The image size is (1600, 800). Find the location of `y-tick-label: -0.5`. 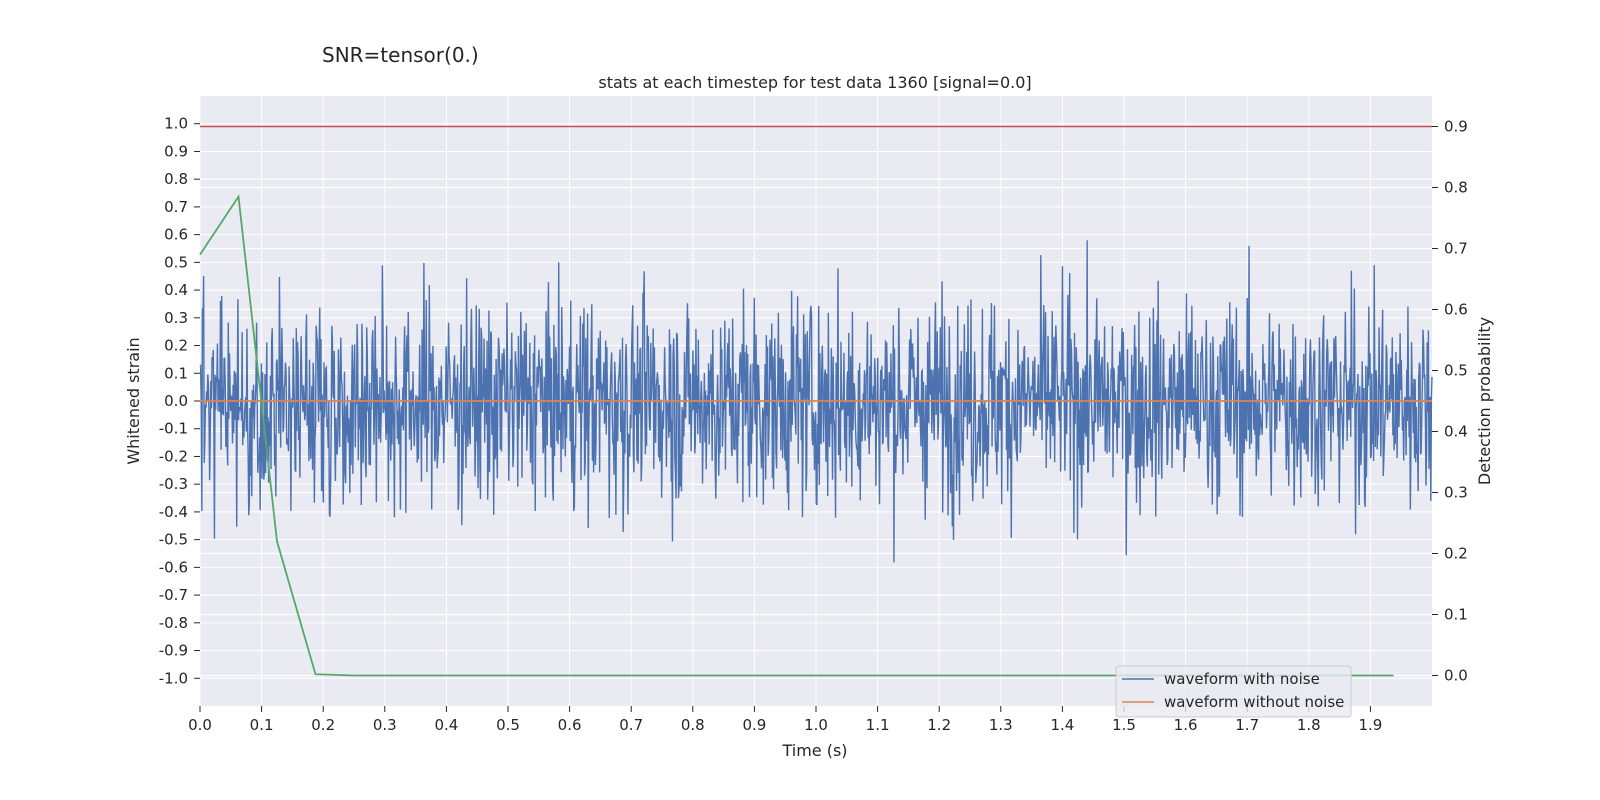

y-tick-label: -0.5 is located at coordinates (173, 540).